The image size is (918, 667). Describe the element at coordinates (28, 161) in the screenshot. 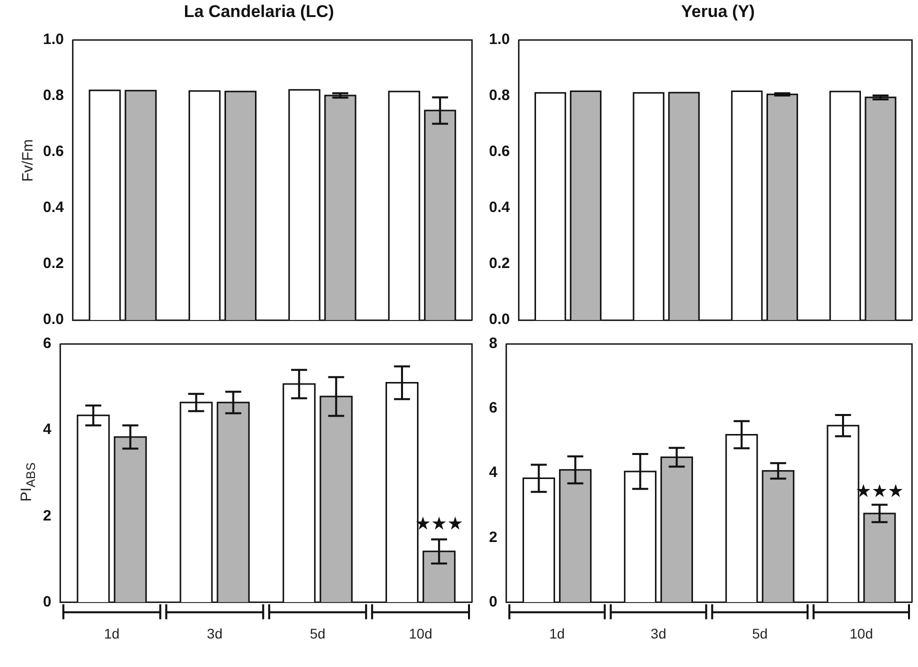

I see `y-axis-title: Fv/Fm` at that location.